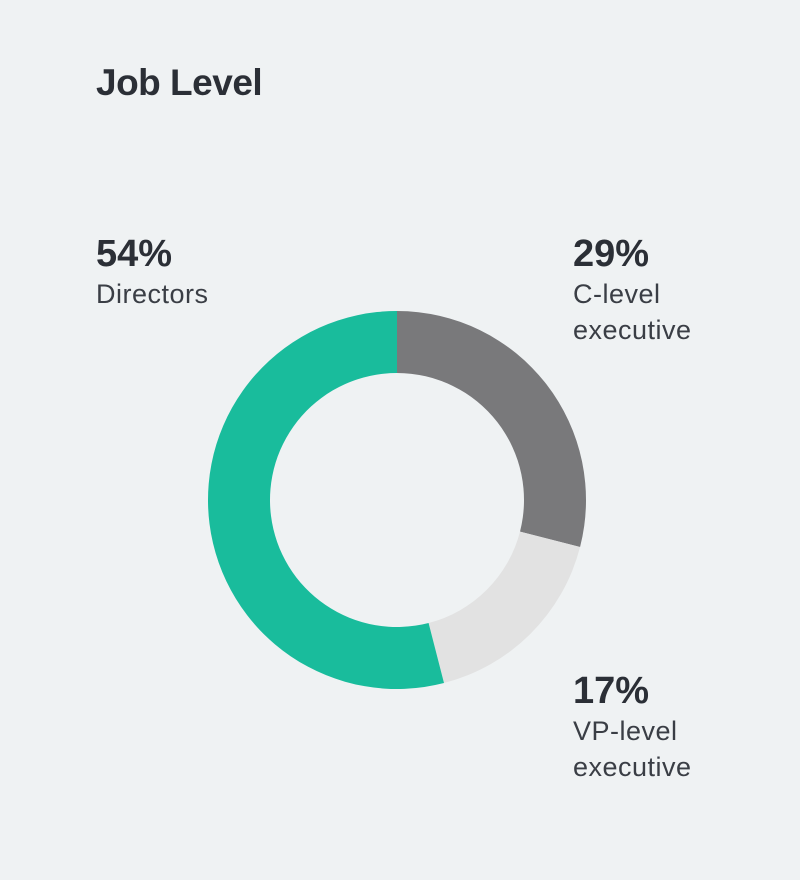 The width and height of the screenshot is (800, 880). I want to click on slice-label: 29% C-level executive, so click(653, 290).